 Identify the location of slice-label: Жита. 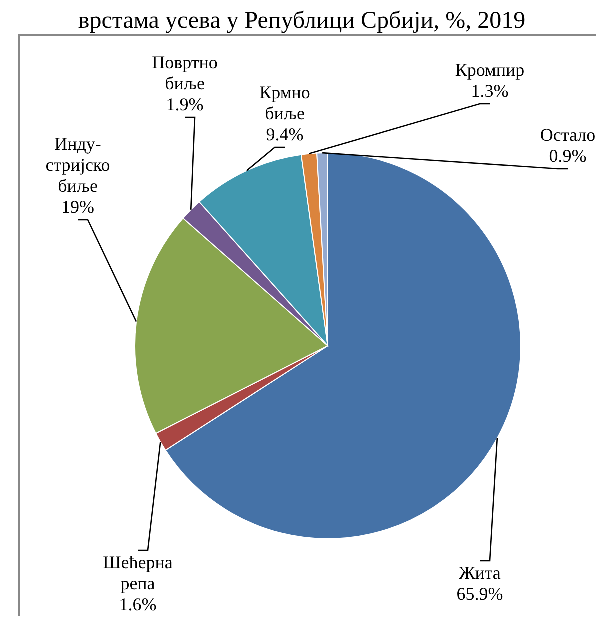
(480, 573).